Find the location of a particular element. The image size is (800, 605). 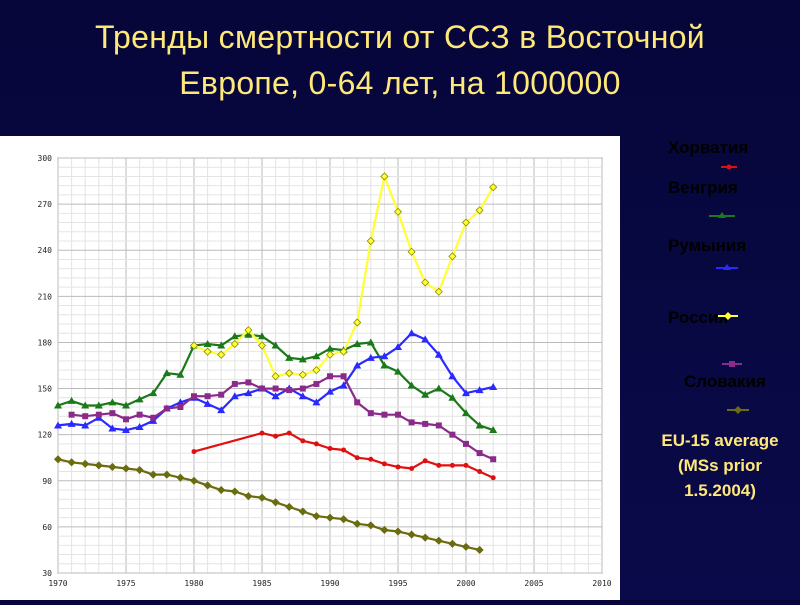

x-tick-label: 1975 is located at coordinates (125, 583).